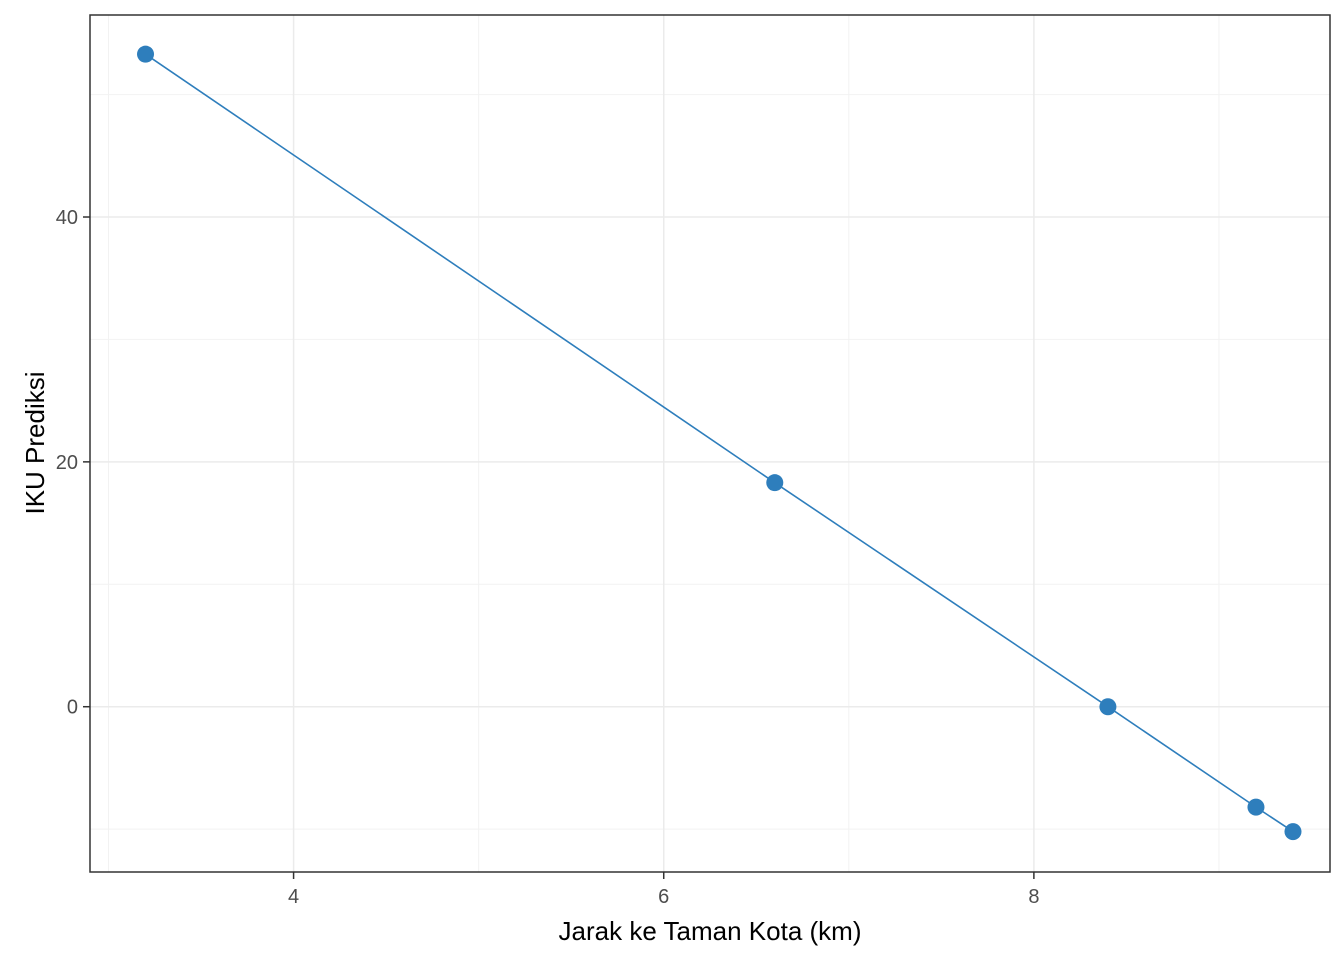 This screenshot has width=1344, height=960. I want to click on x-tick-label: 8, so click(1033, 897).